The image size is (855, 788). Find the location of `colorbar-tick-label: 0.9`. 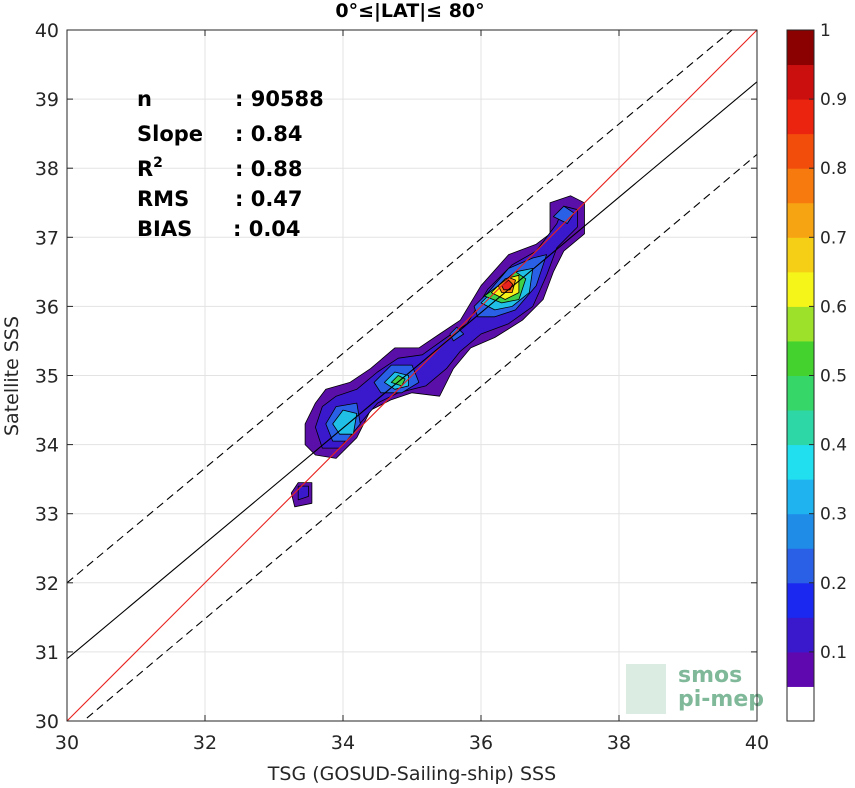

colorbar-tick-label: 0.9 is located at coordinates (833, 100).